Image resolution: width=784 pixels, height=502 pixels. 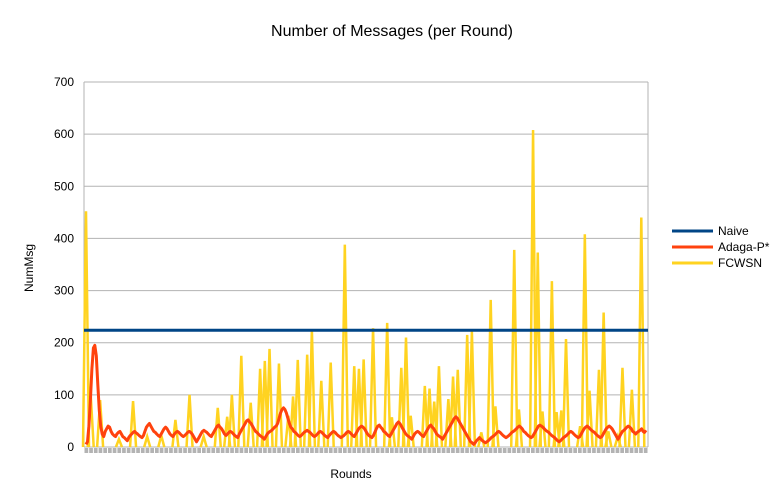 What do you see at coordinates (366, 394) in the screenshot?
I see `series-adaga-p-line` at bounding box center [366, 394].